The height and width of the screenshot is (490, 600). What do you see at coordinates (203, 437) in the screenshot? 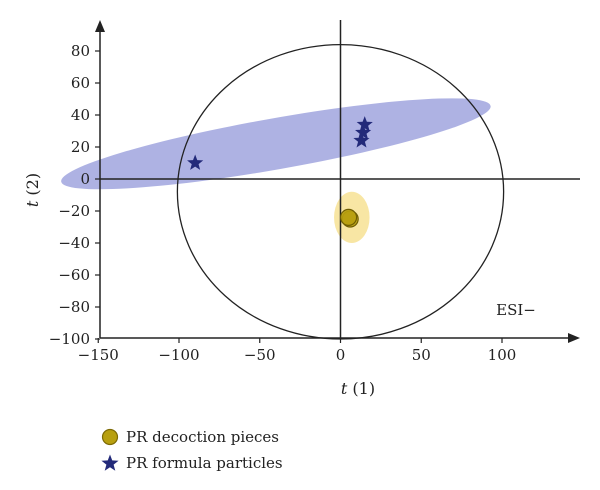
I see `legend-label: PR decoction pieces` at bounding box center [203, 437].